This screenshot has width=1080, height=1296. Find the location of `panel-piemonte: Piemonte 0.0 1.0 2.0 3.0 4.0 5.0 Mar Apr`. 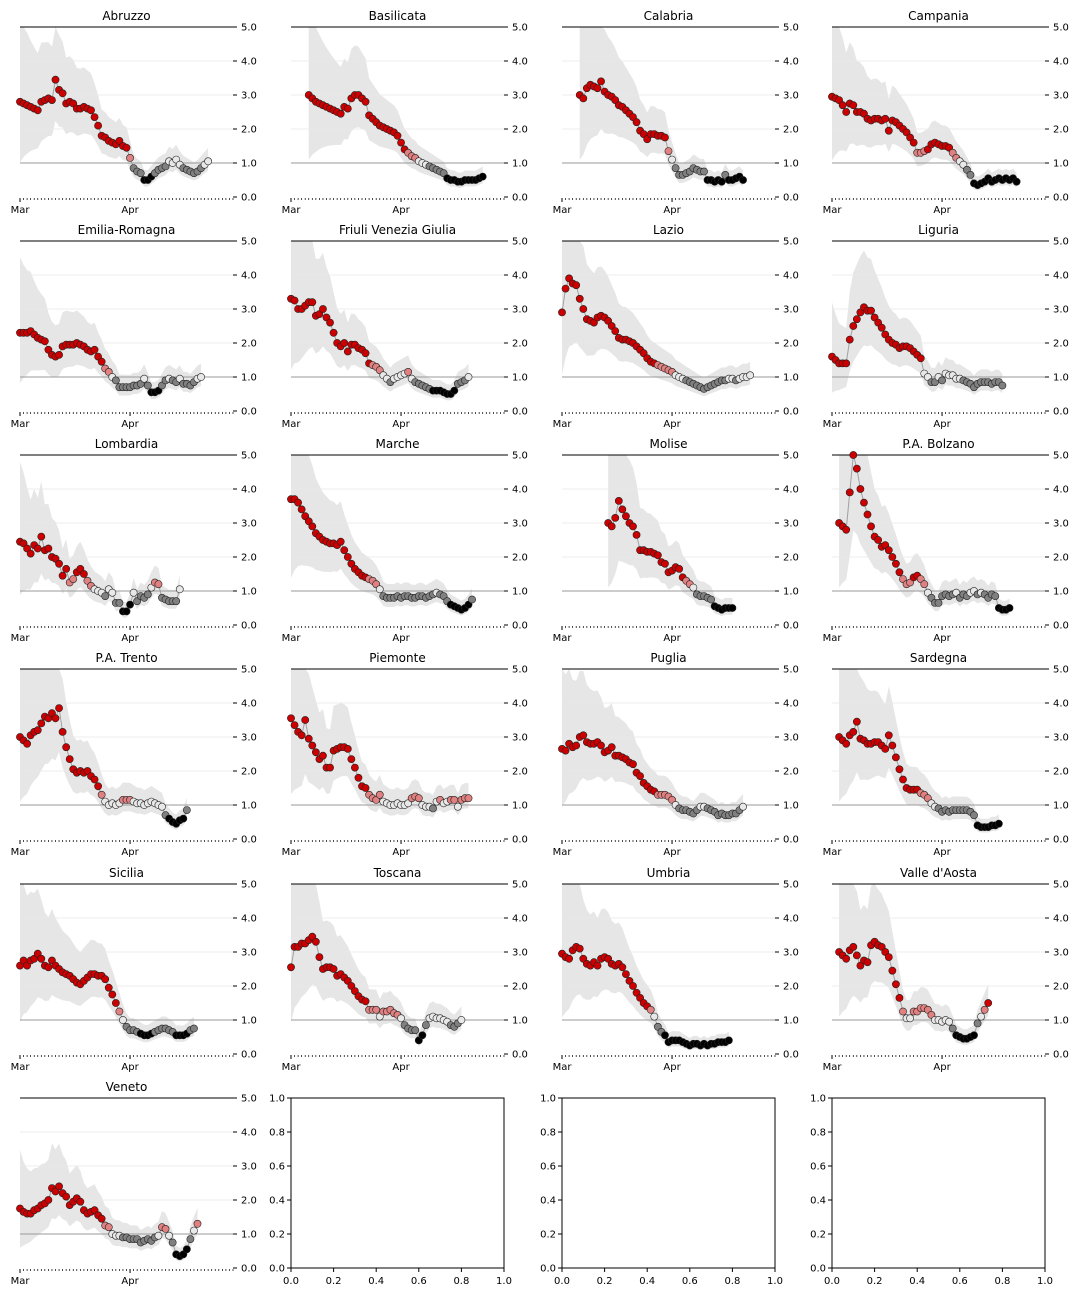

panel-piemonte: Piemonte 0.0 1.0 2.0 3.0 4.0 5.0 Mar Apr is located at coordinates (405, 754).